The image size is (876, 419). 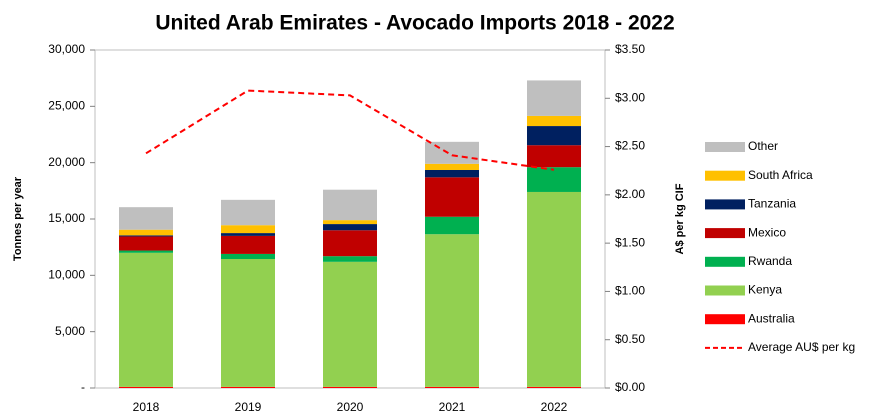 I want to click on x-tick-label: 2018, so click(x=146, y=407).